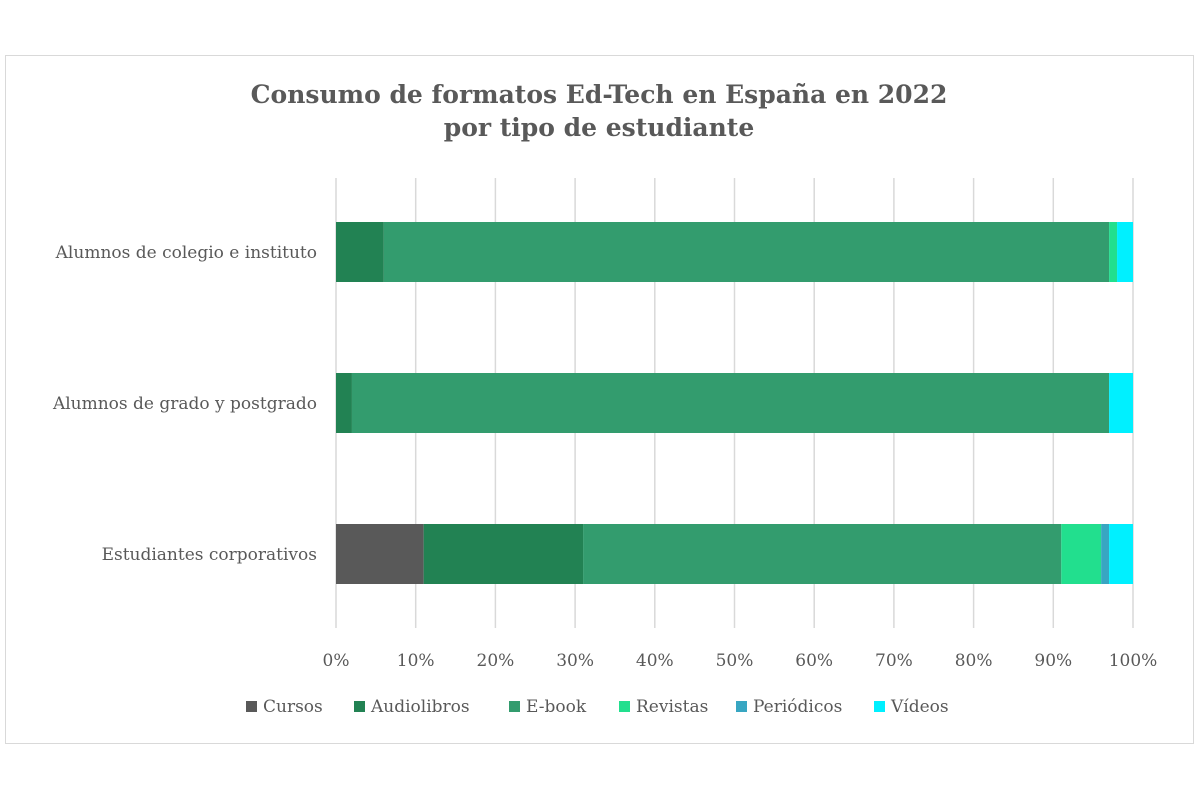 The height and width of the screenshot is (800, 1200). What do you see at coordinates (797, 707) in the screenshot?
I see `legend-label: Periódicos` at bounding box center [797, 707].